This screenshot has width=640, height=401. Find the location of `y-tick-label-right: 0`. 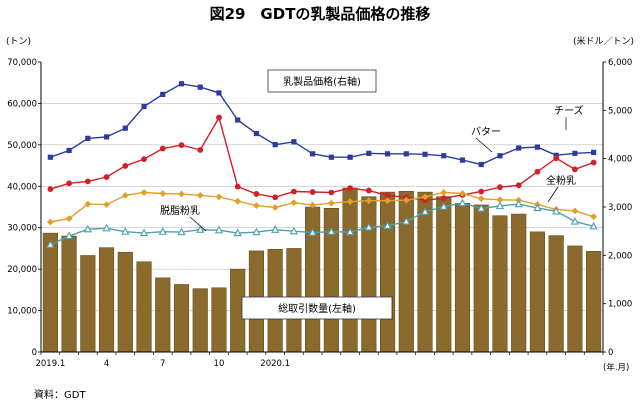

y-tick-label-right: 0 is located at coordinates (610, 353).